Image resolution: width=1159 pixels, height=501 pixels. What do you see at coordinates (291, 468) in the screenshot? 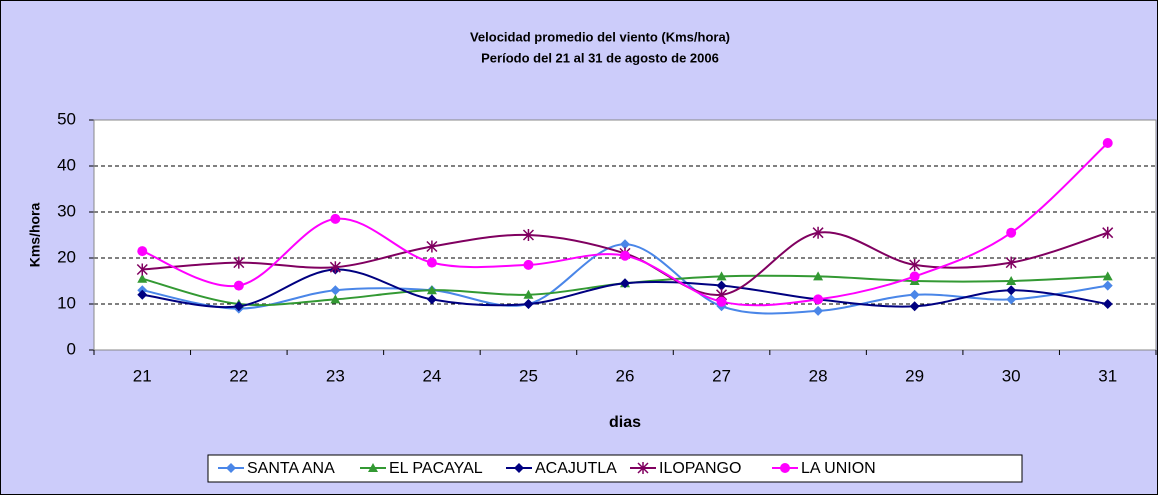
I see `legend-label: SANTA ANA` at bounding box center [291, 468].